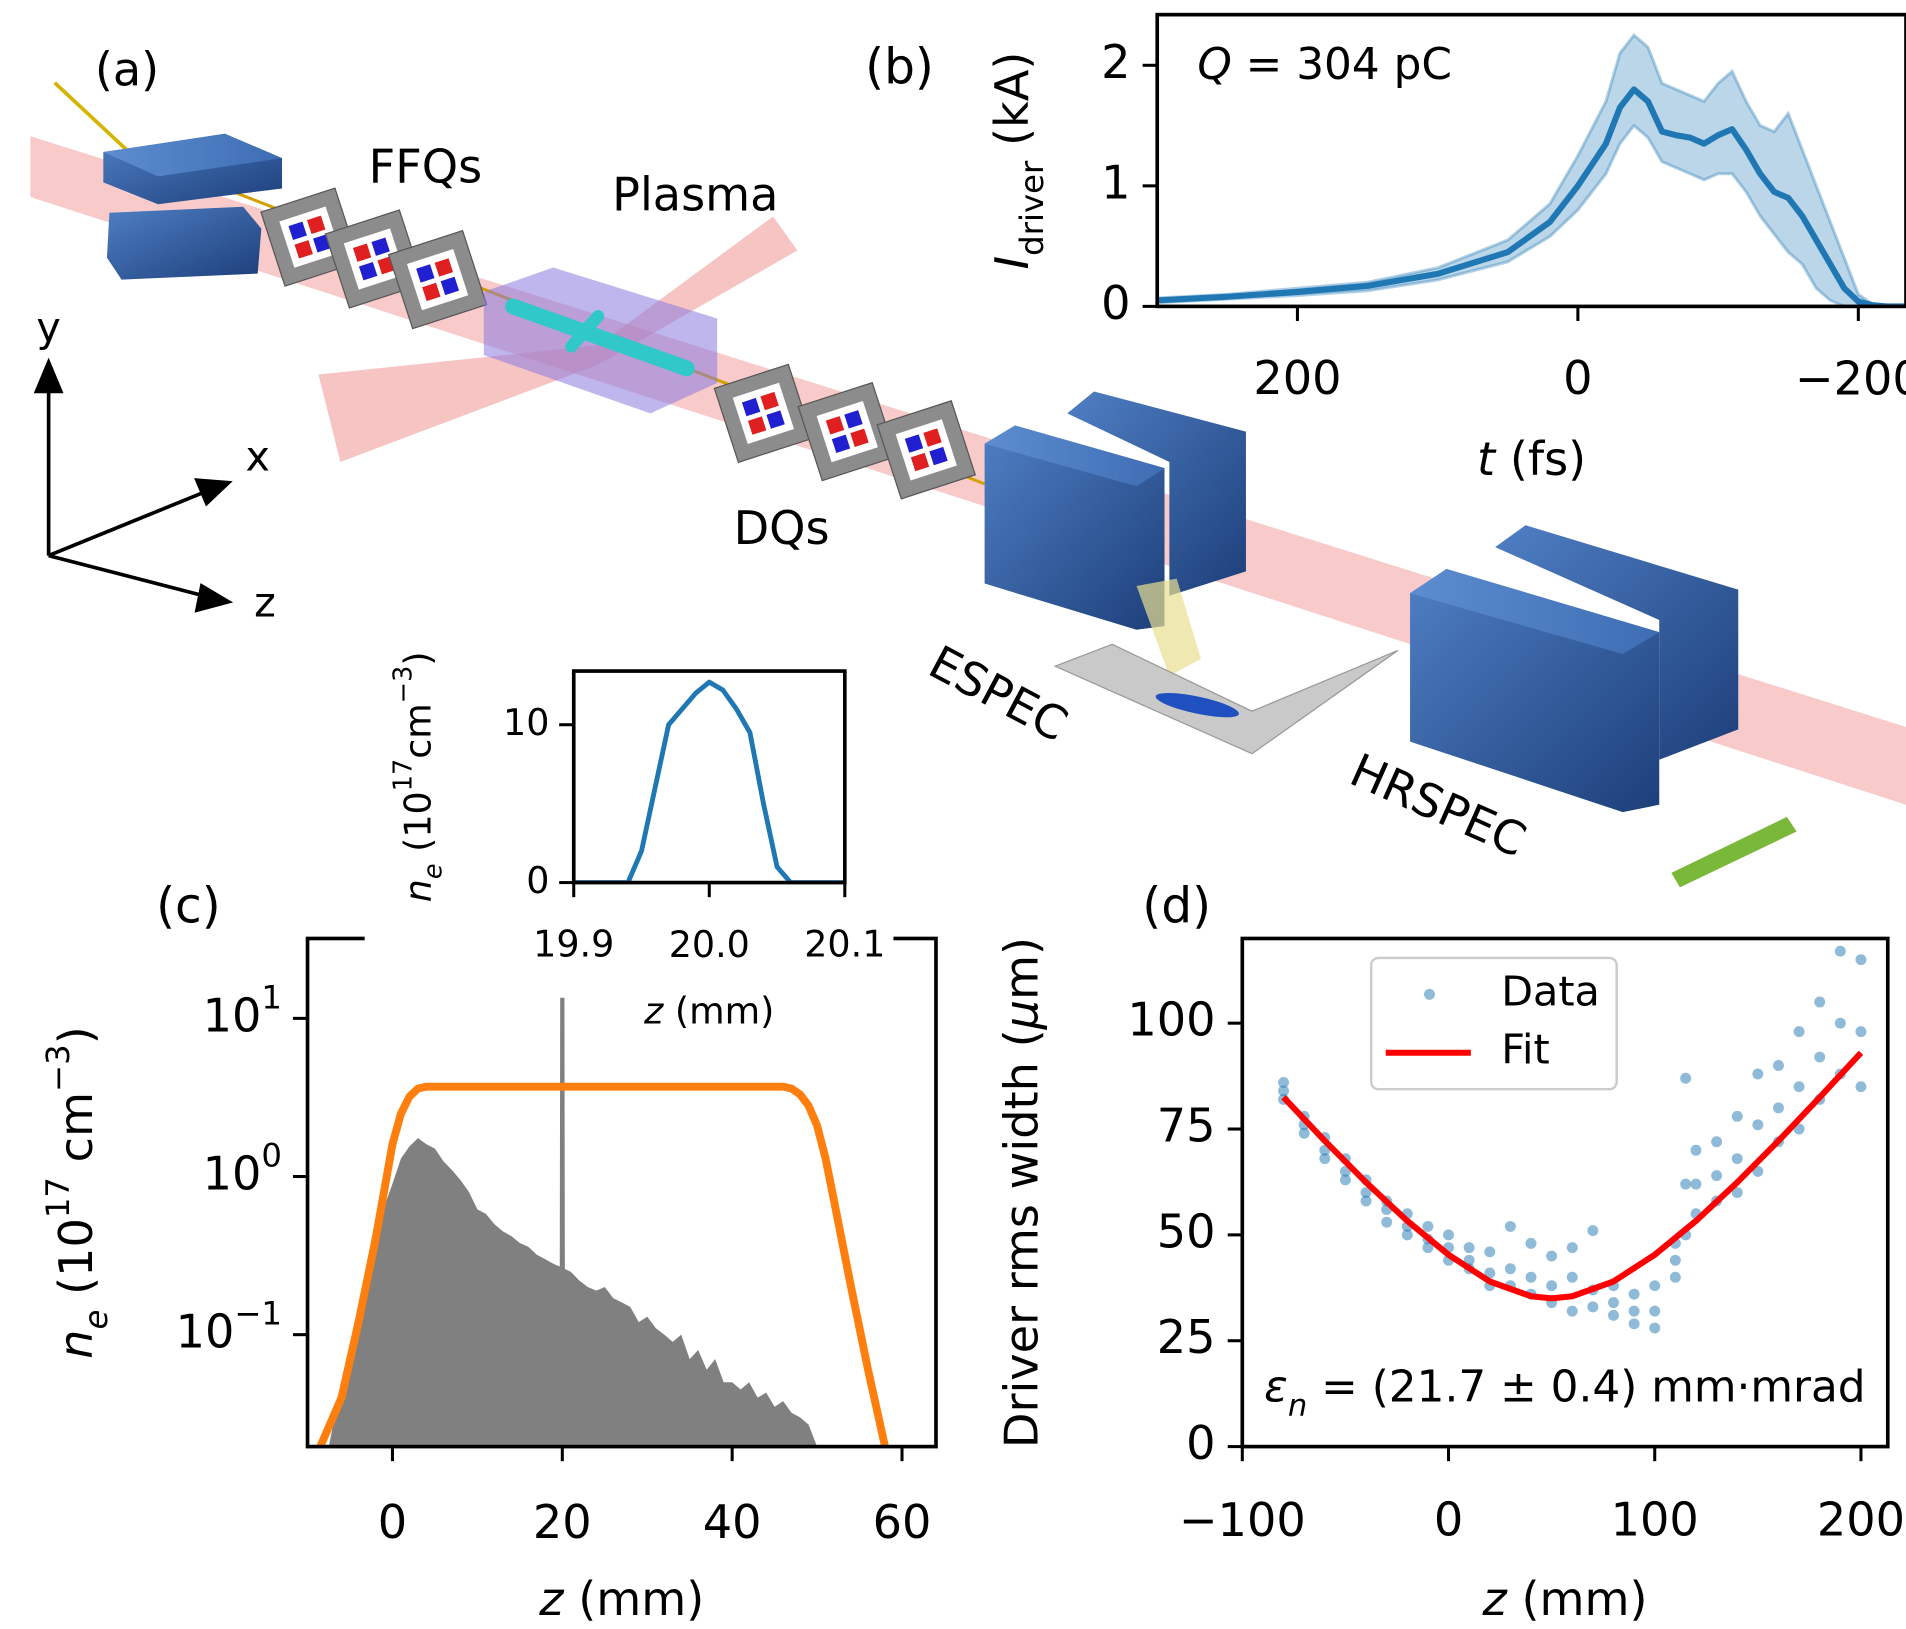  What do you see at coordinates (258, 1314) in the screenshot?
I see `tick-exponent: −1` at bounding box center [258, 1314].